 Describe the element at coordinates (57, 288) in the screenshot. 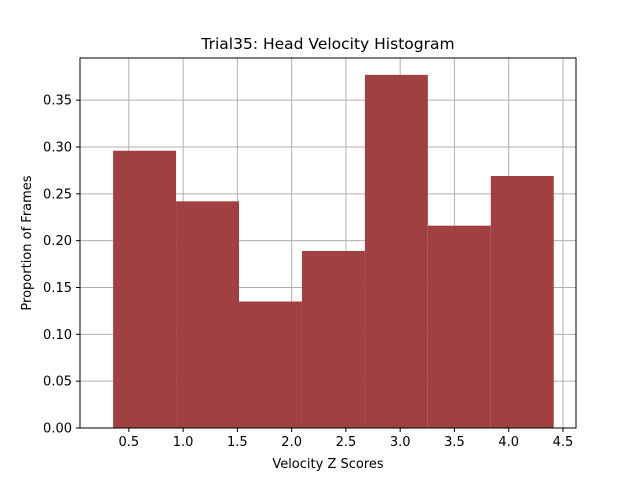

I see `y-tick-label: 0.15` at that location.